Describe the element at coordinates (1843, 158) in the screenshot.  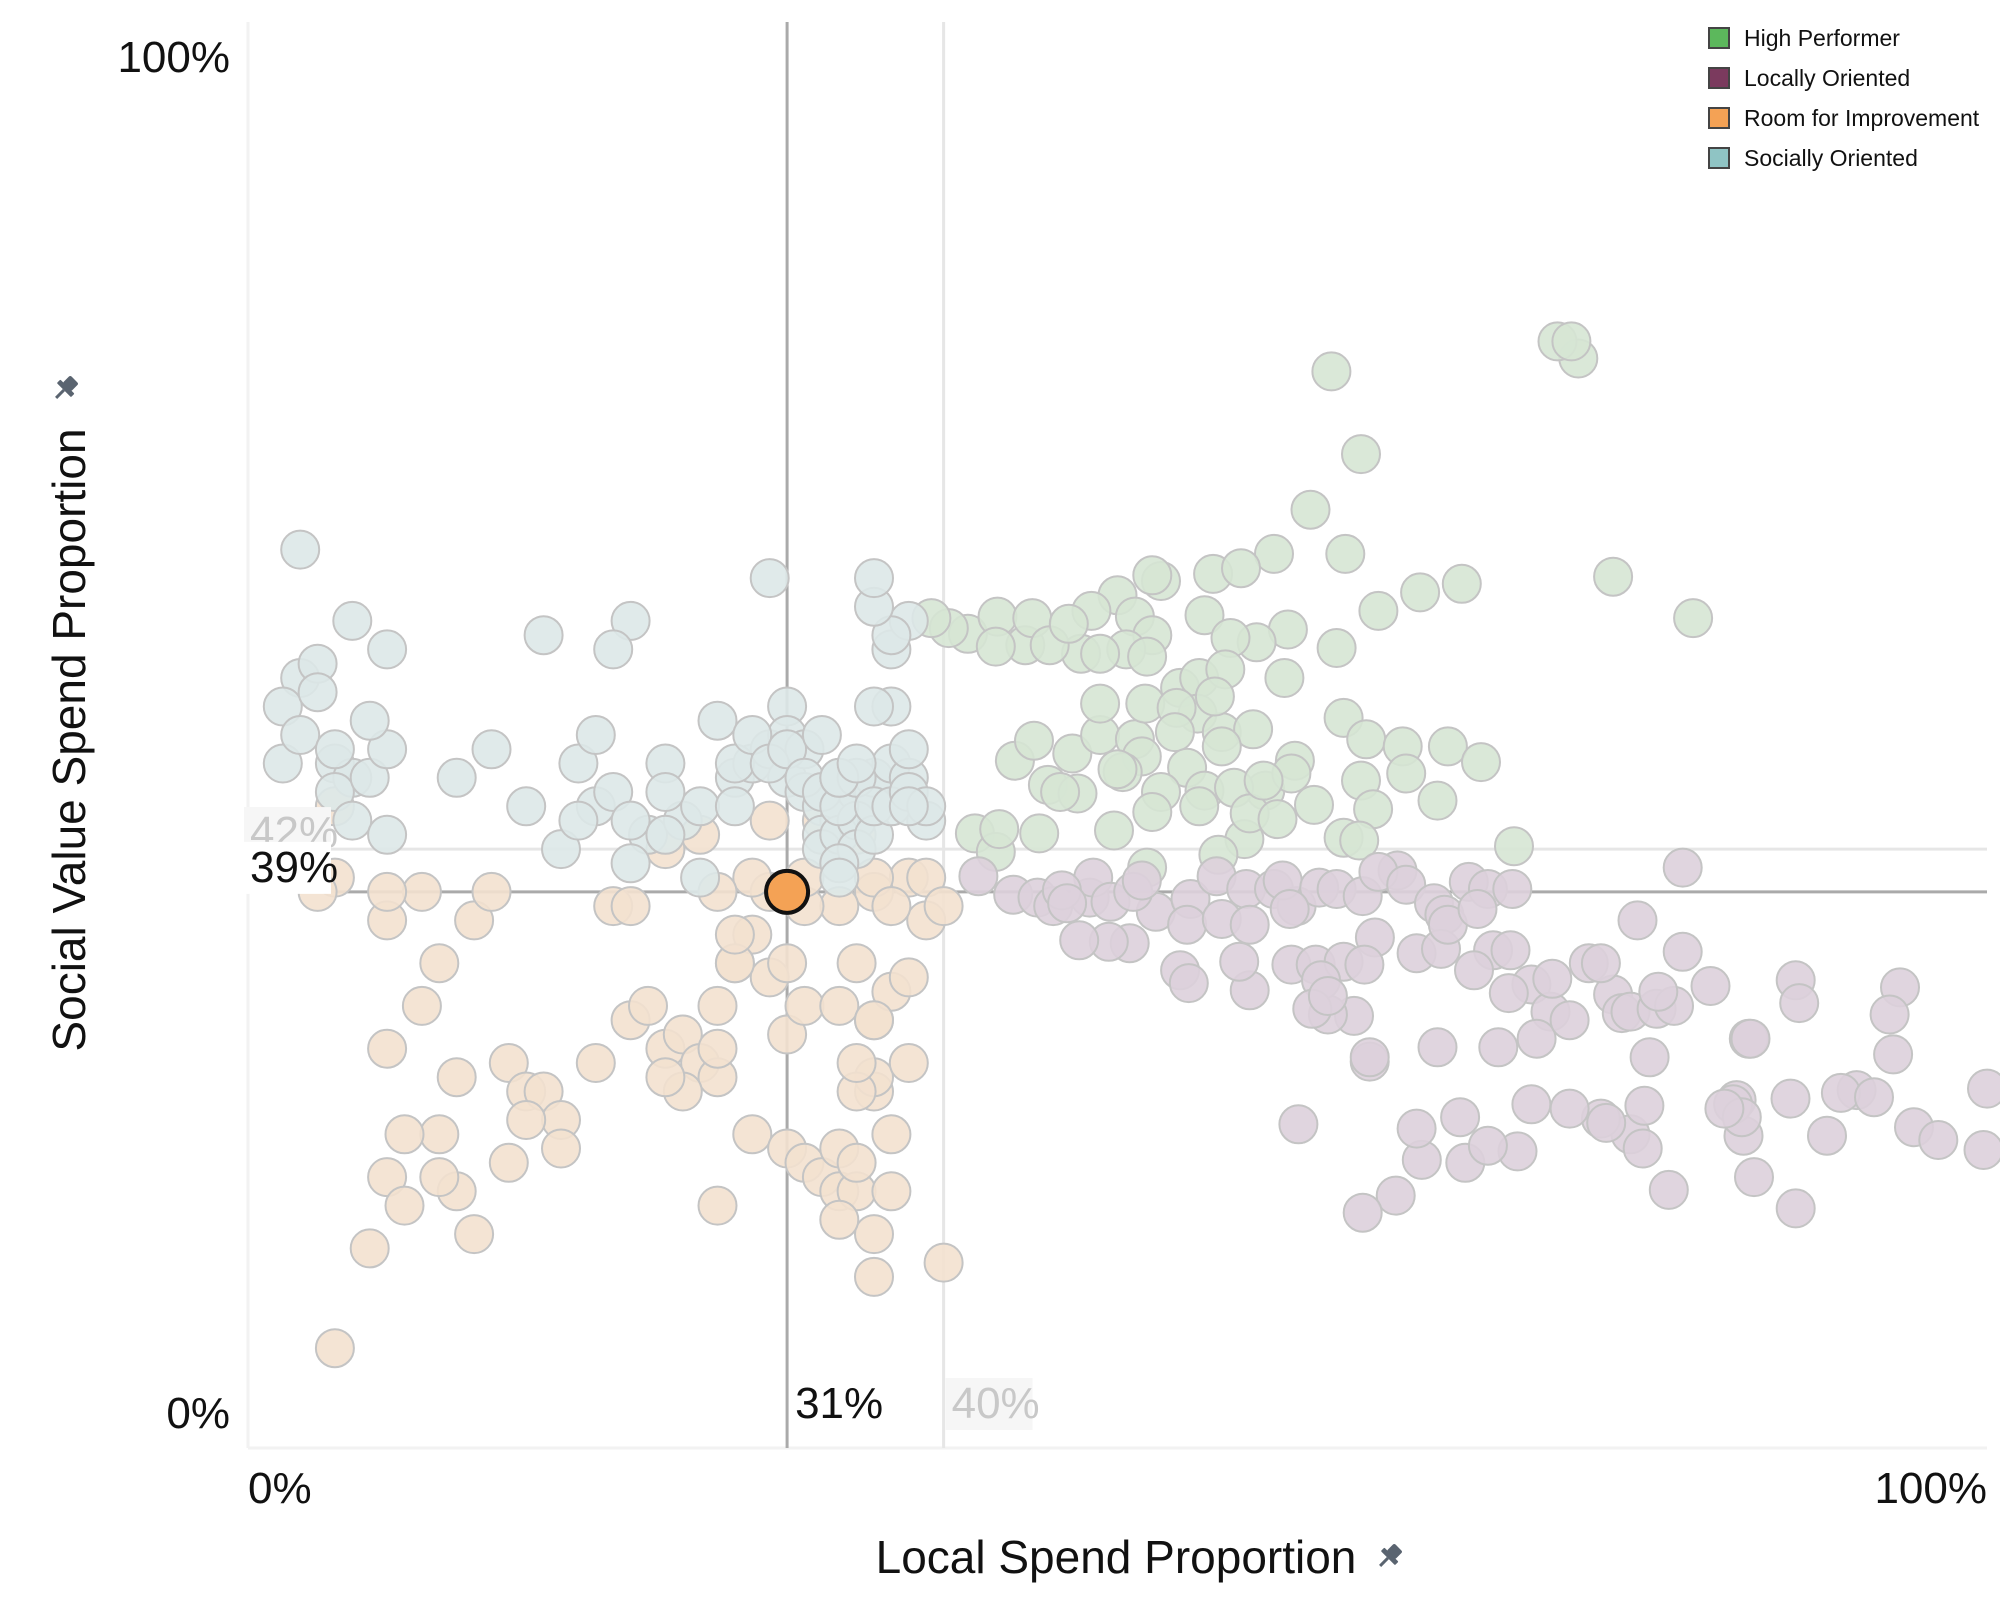
I see `legend-item-socially-oriented: Socially Oriented` at that location.